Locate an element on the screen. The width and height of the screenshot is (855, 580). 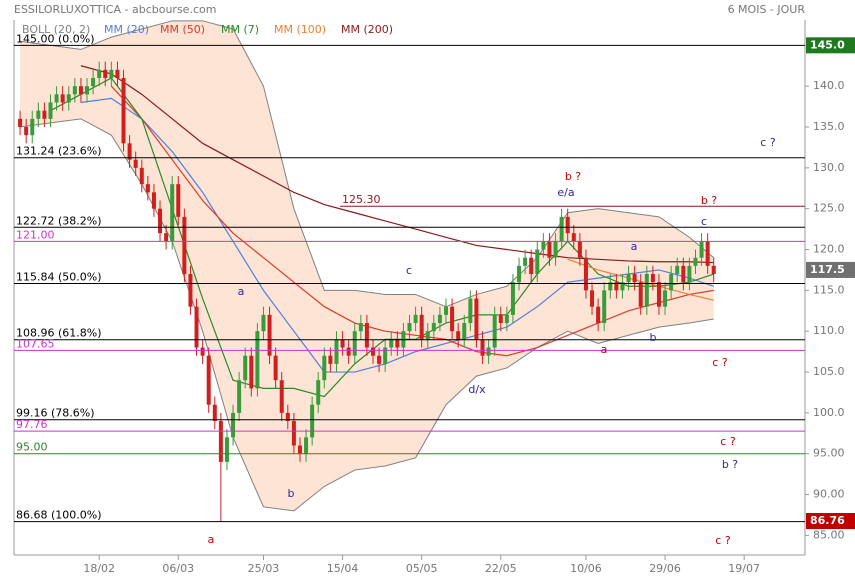
level-label: 107.65 is located at coordinates (35, 343).